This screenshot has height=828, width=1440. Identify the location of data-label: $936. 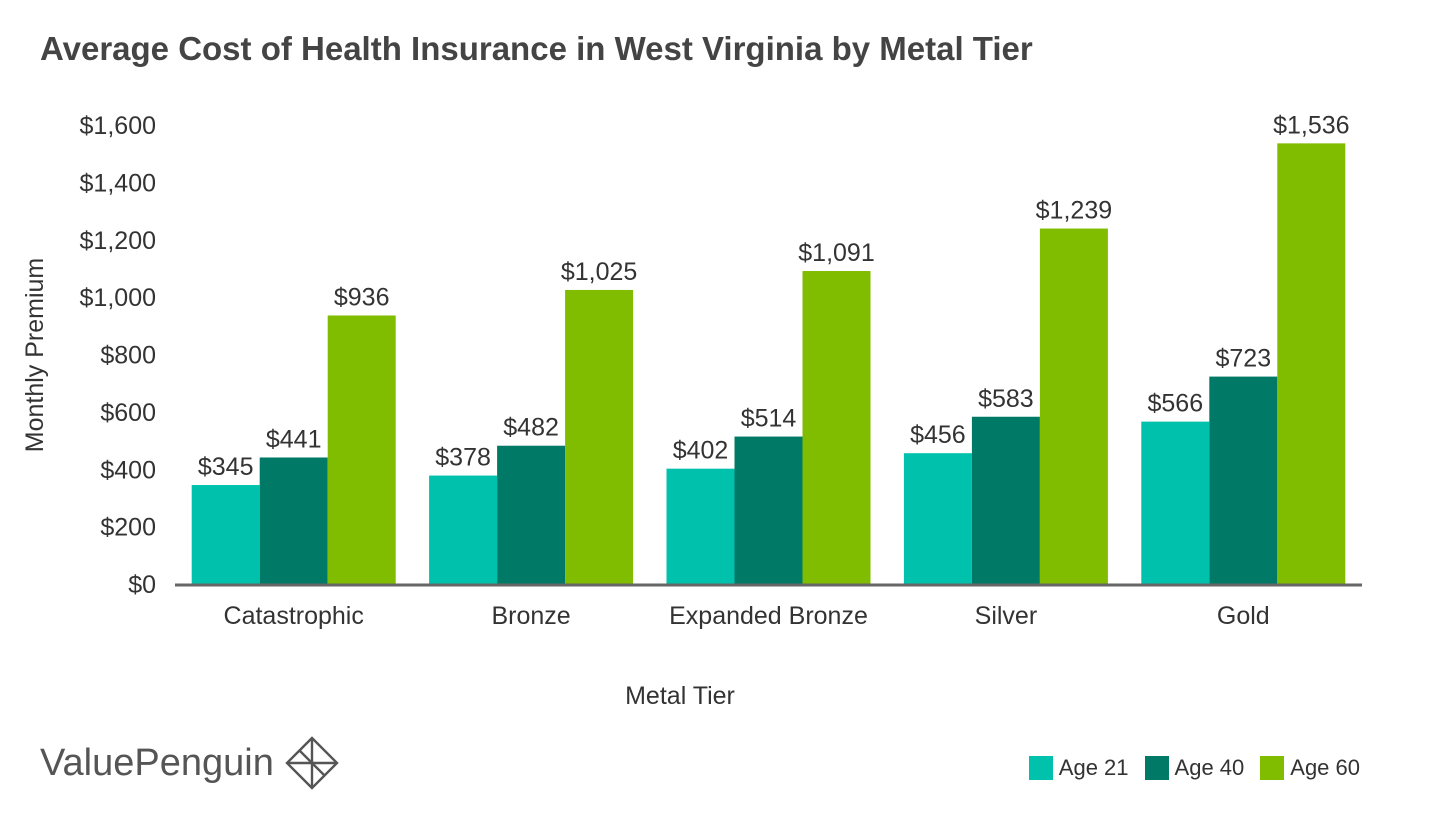
(362, 297).